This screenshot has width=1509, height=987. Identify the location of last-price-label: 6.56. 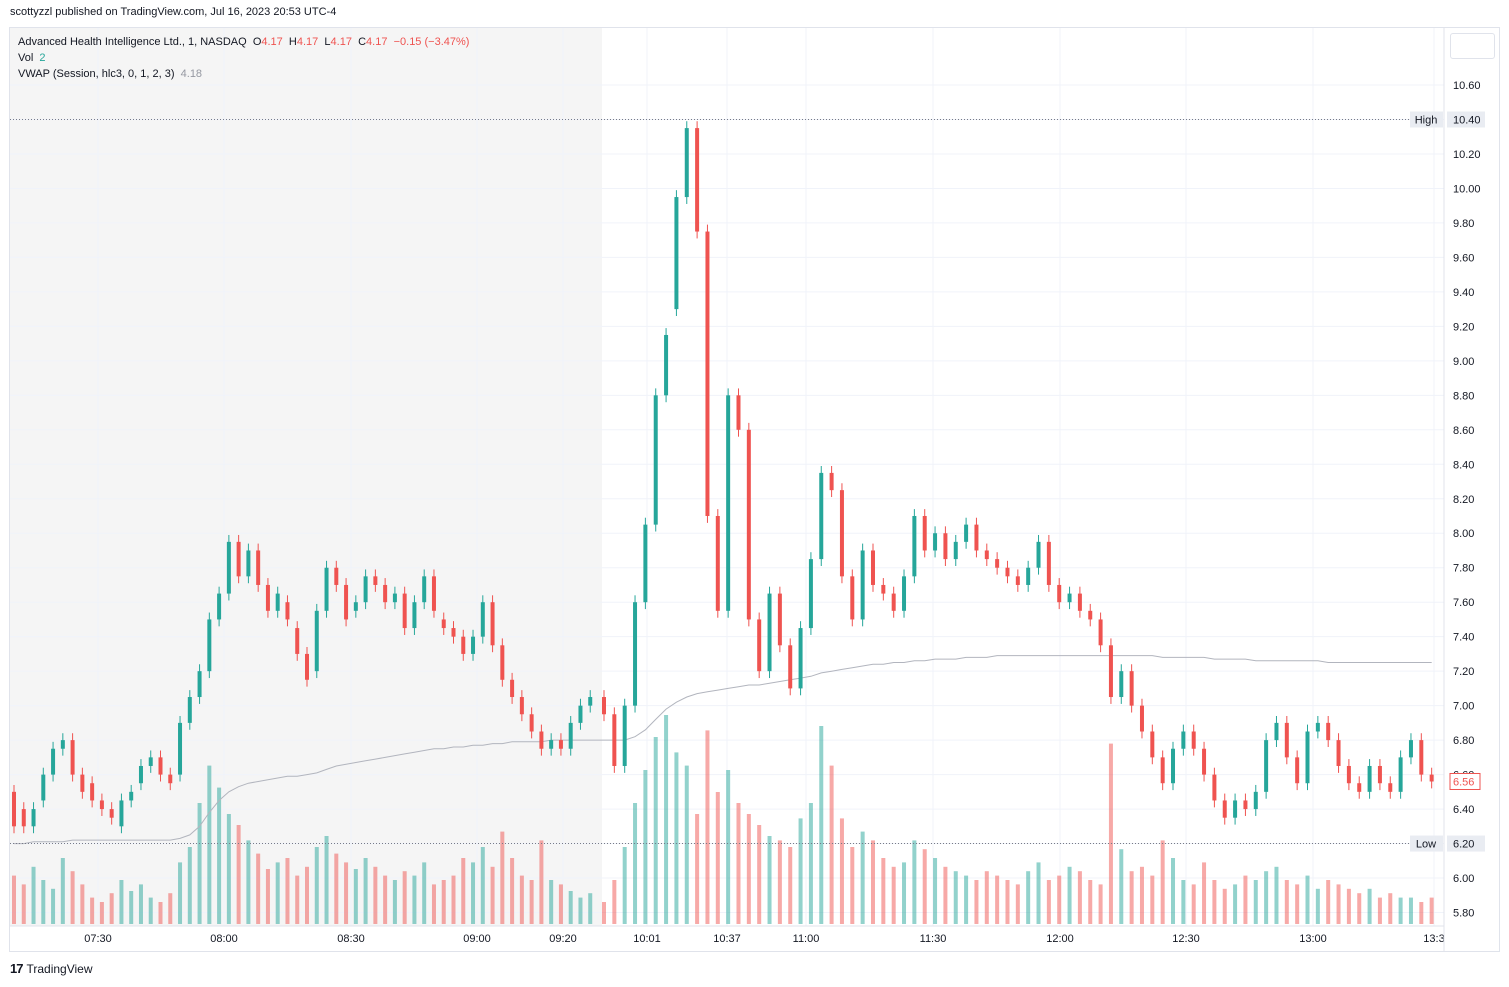
(1463, 782).